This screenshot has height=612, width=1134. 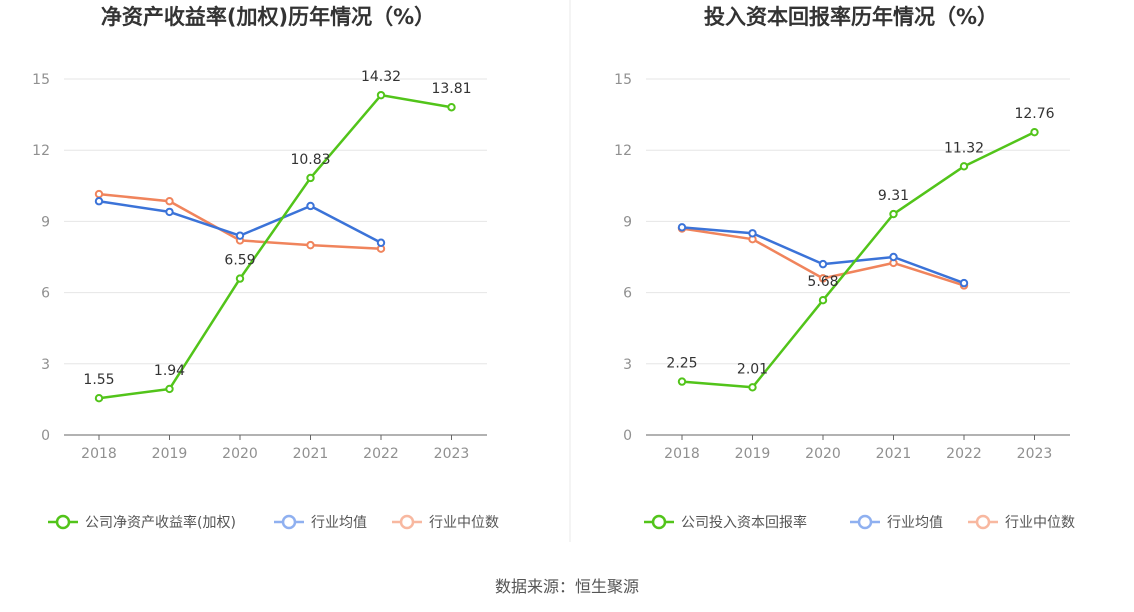 I want to click on data-label: 10.83, so click(x=310, y=160).